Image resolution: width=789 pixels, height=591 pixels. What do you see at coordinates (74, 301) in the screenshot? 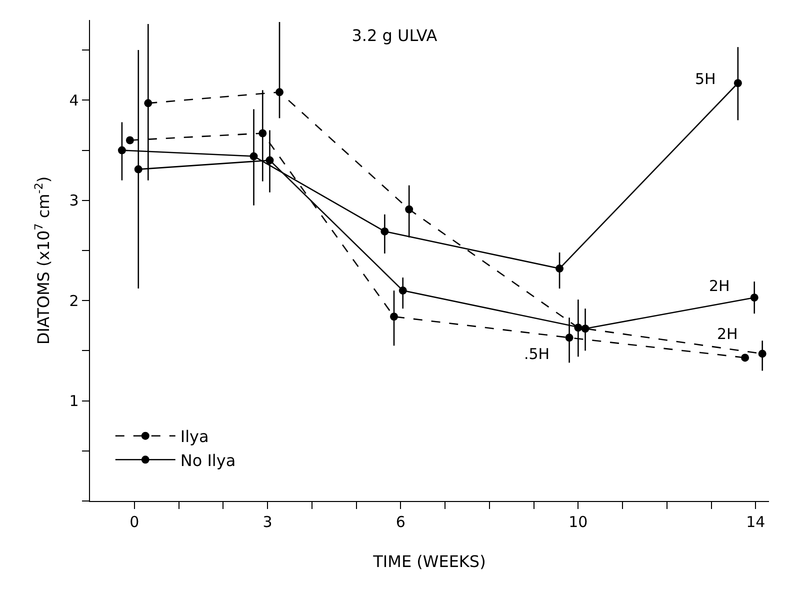
I see `y-tick-label: 2` at bounding box center [74, 301].